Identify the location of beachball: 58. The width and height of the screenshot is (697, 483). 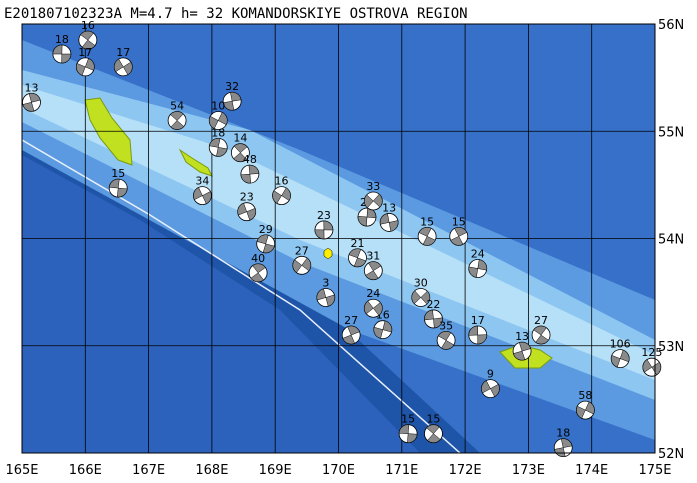
(585, 404).